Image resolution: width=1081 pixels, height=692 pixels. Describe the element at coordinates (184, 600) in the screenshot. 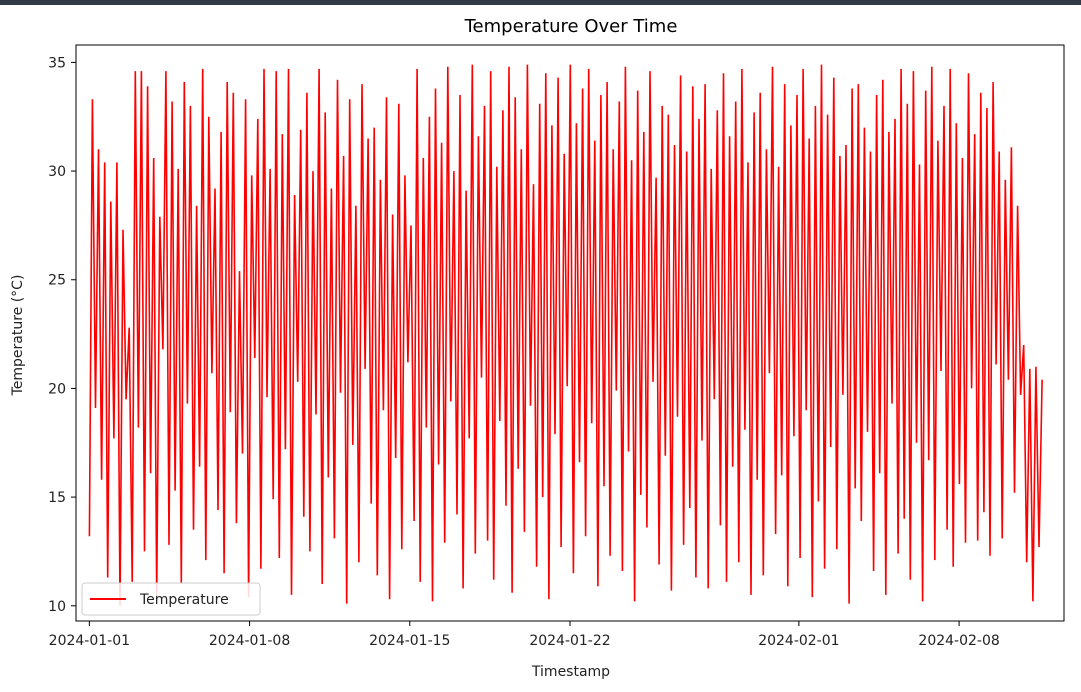

I see `legend-label-temperature: Temperature` at that location.